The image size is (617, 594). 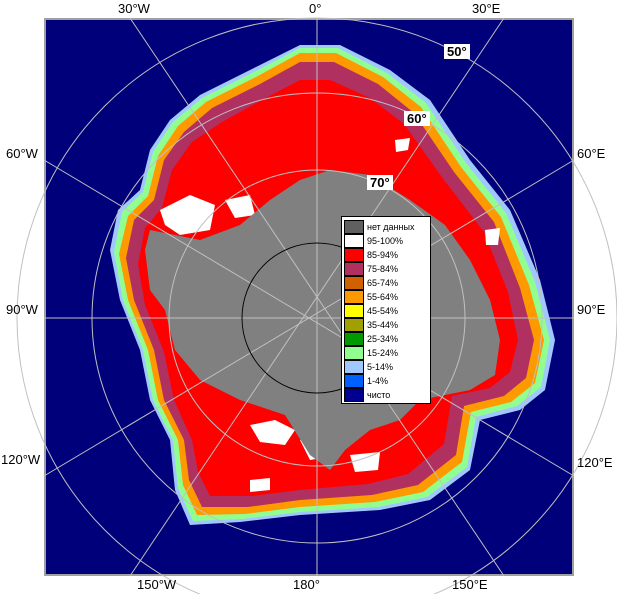 I want to click on legend-item: 25-34%, so click(x=386, y=338).